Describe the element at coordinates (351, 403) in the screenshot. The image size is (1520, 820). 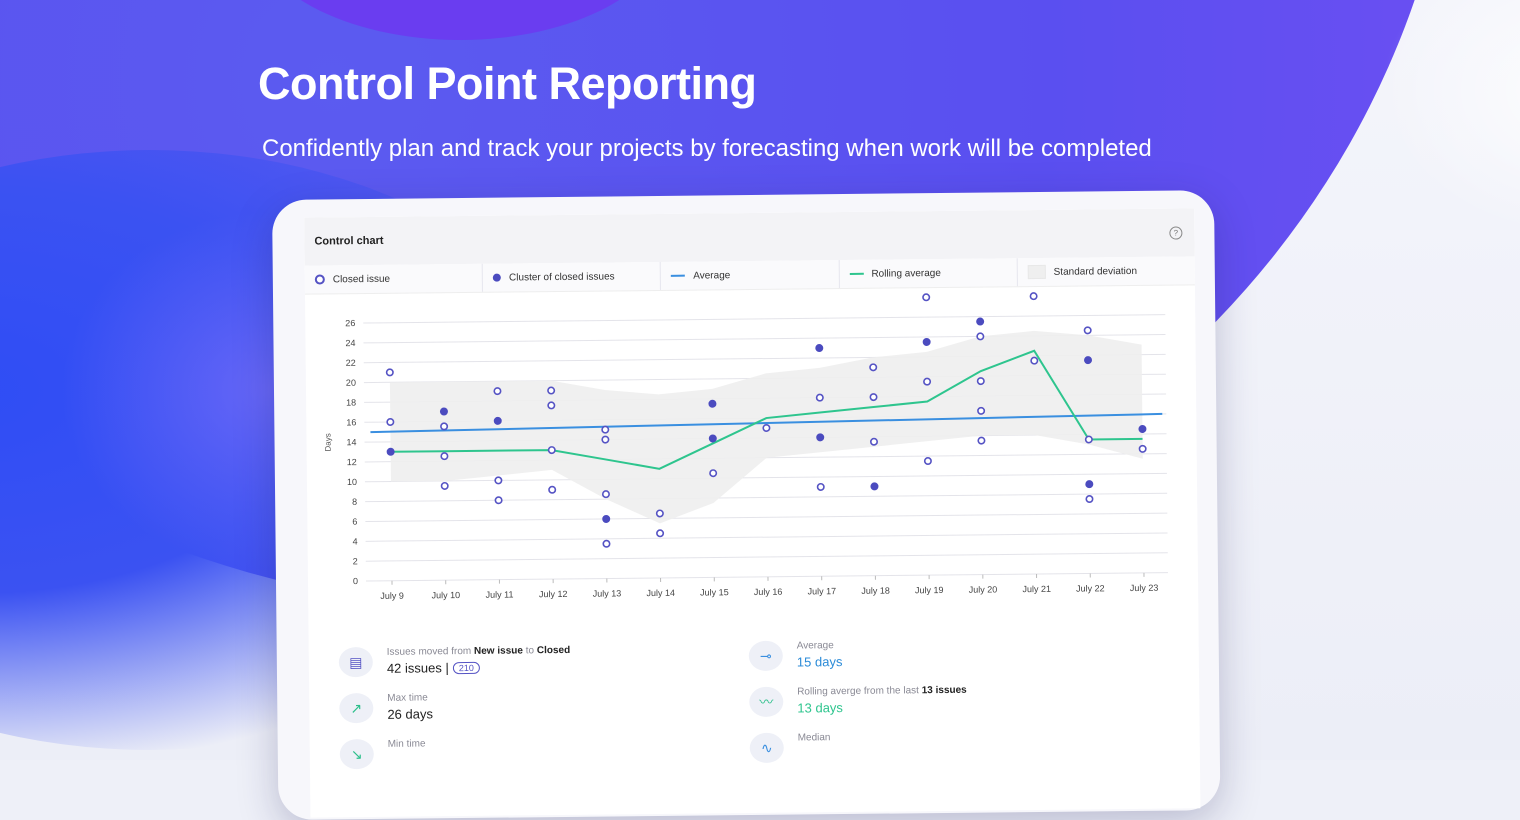
I see `y-tick-label: 18` at that location.